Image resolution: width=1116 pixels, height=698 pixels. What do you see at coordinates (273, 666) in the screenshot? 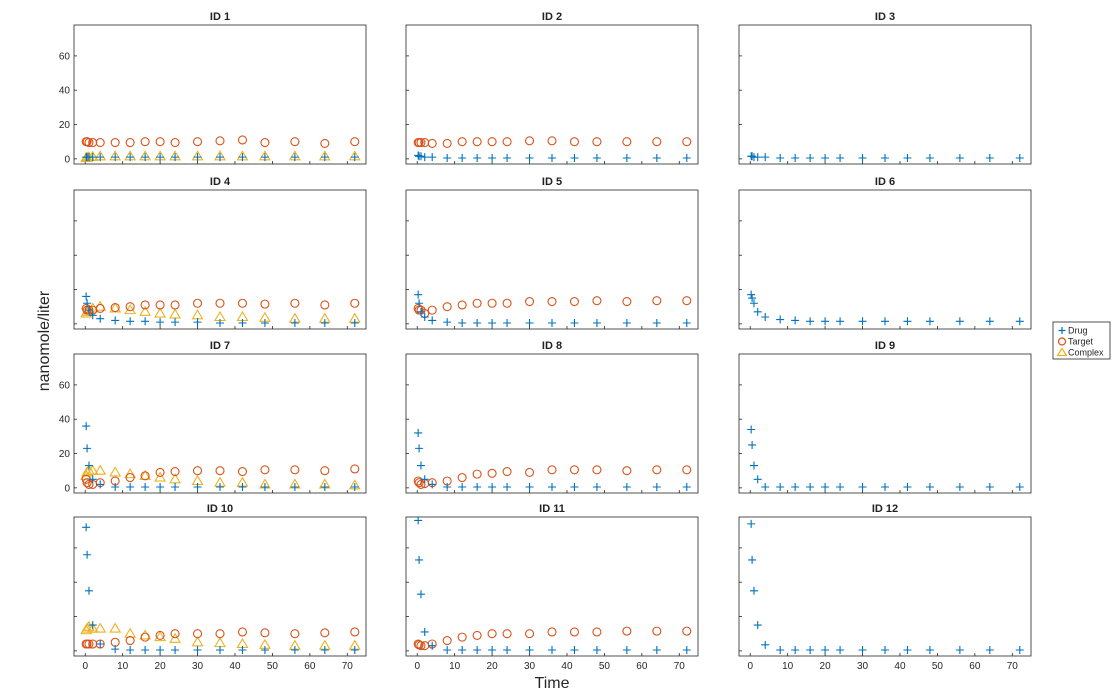
I see `x-tick-label: 50` at bounding box center [273, 666].